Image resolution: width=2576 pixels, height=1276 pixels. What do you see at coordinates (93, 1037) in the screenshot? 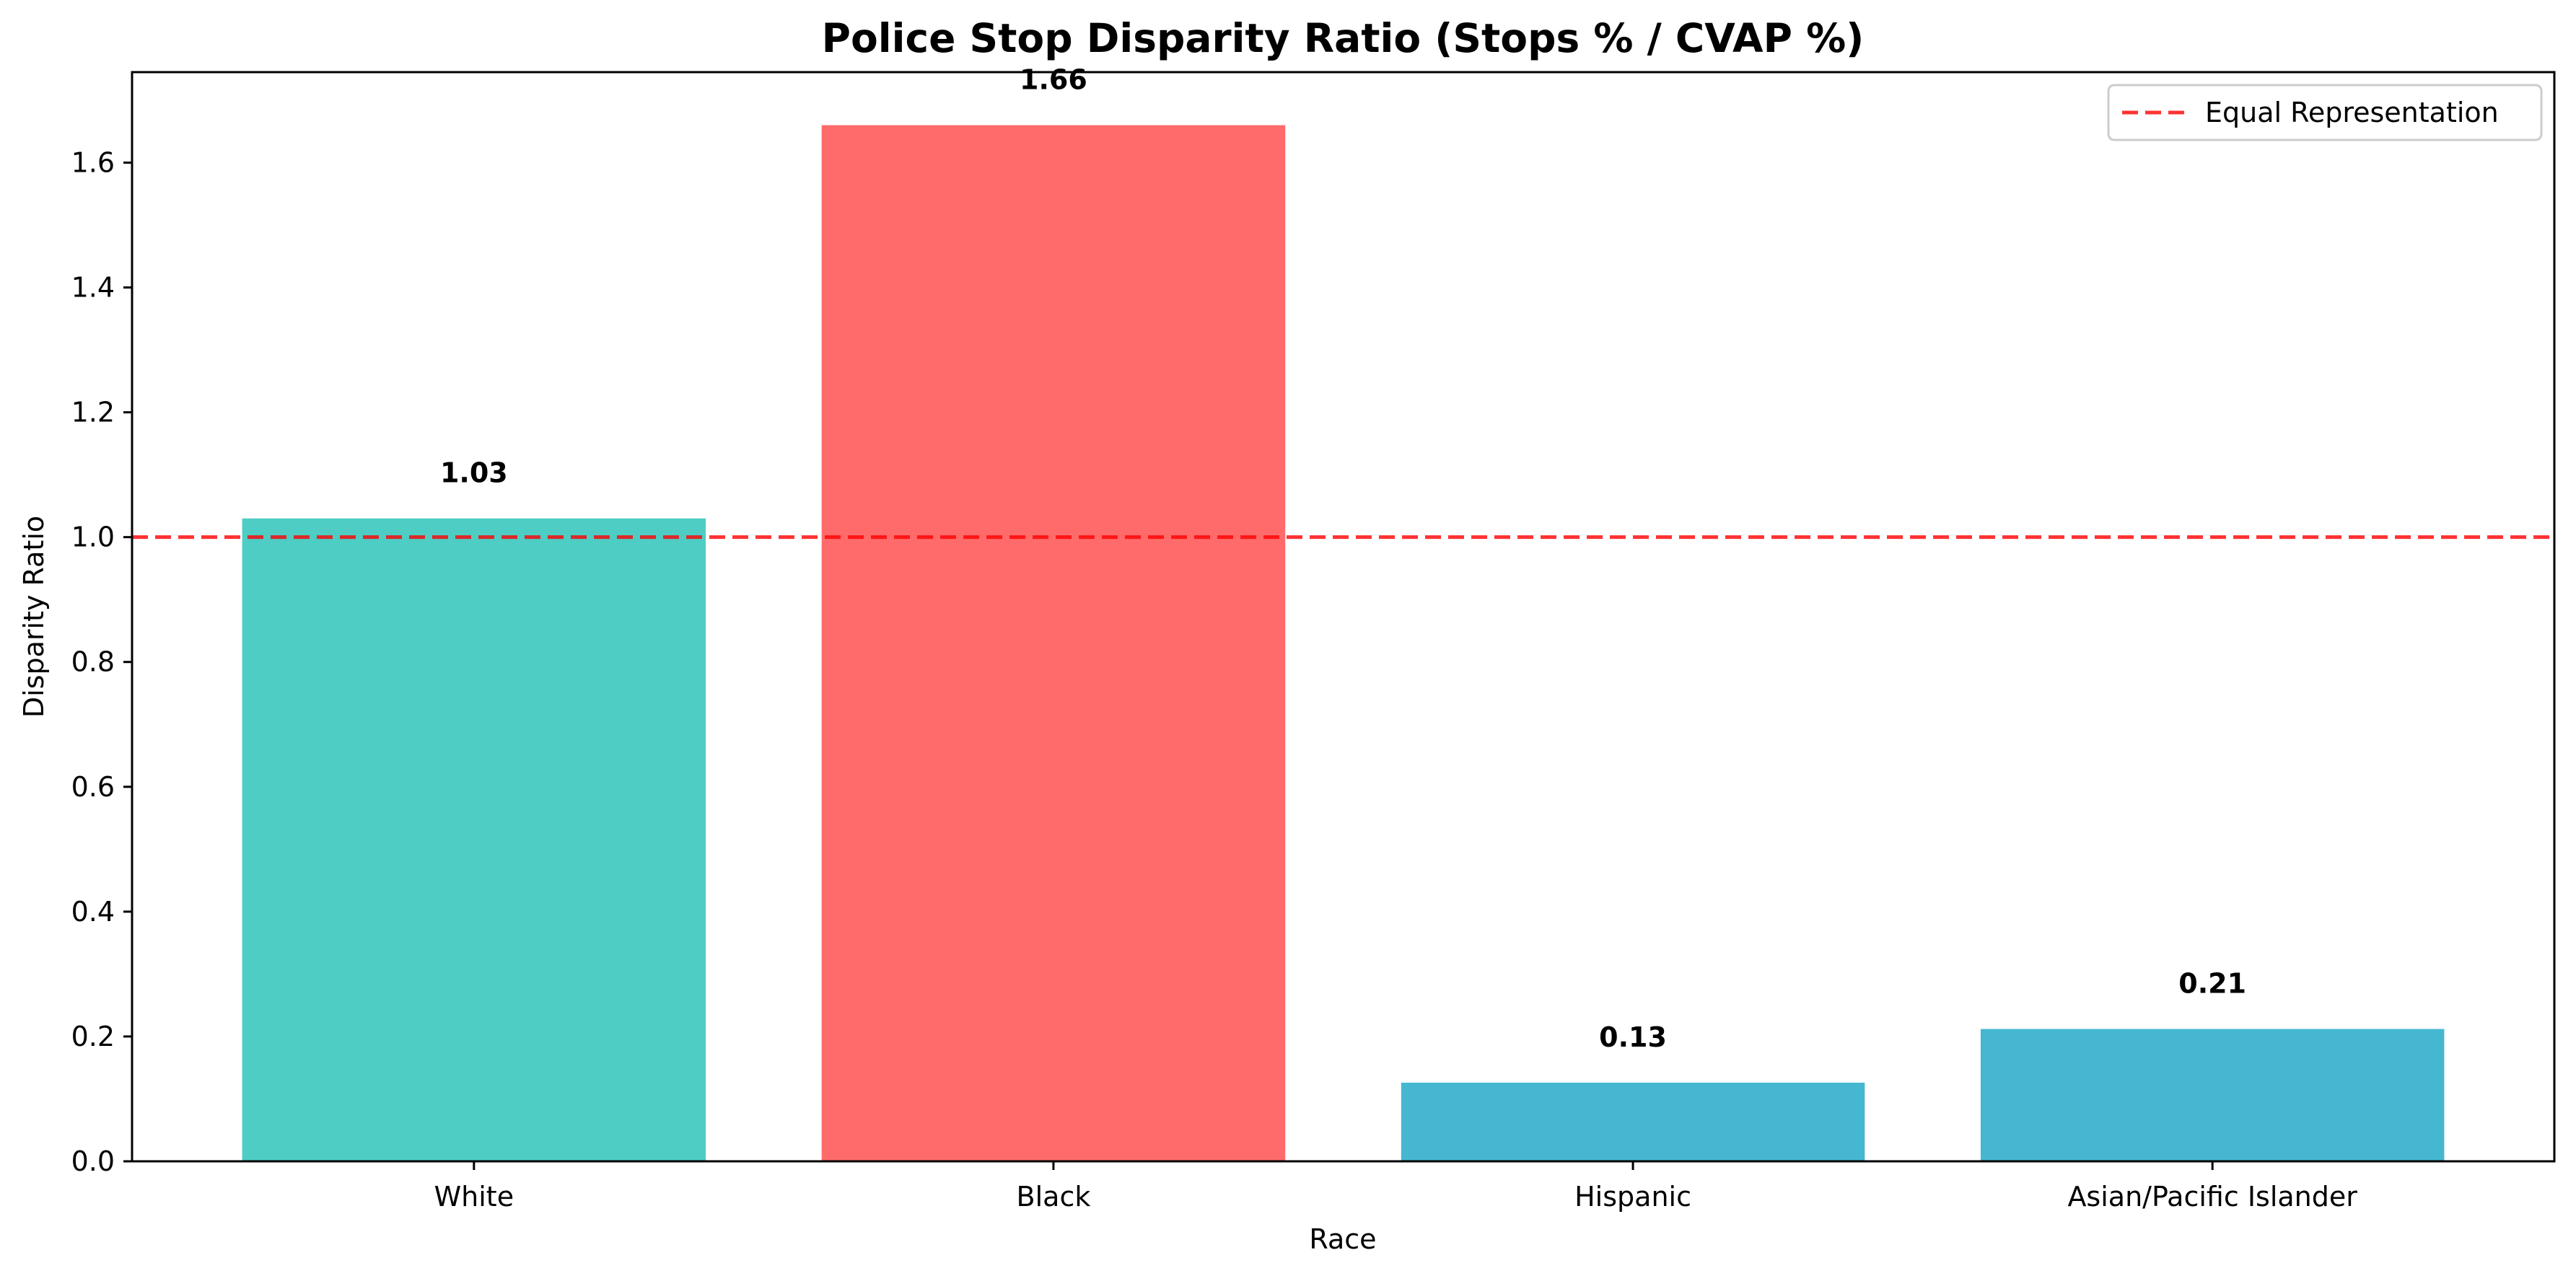
I see `y-tick-label: 0.2` at bounding box center [93, 1037].